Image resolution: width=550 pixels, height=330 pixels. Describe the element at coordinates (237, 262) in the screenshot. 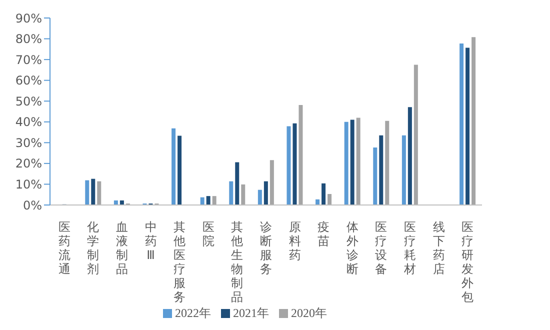

I see `x-tick-label: 其他生物制品` at that location.